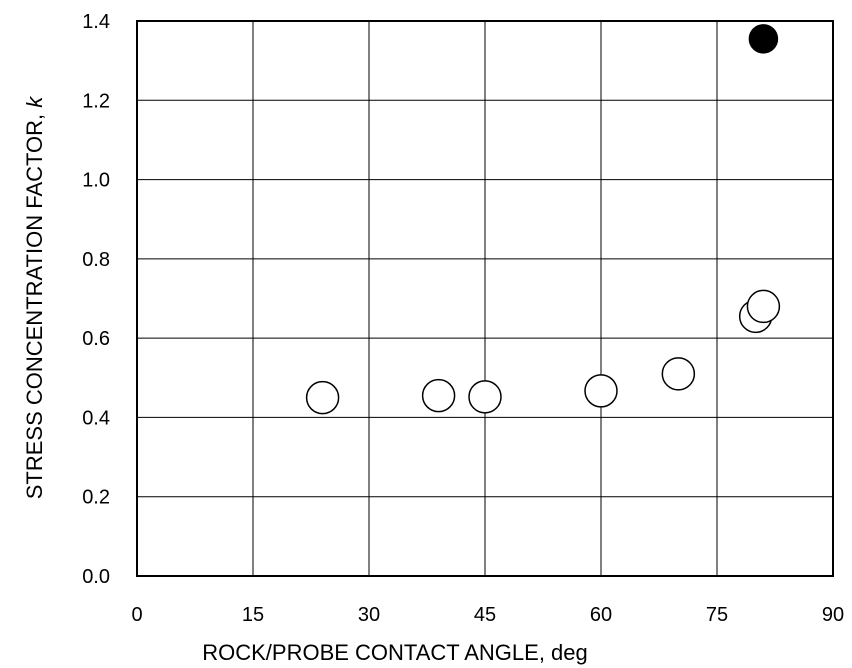  I want to click on y-tick-label: 0.0, so click(96, 577).